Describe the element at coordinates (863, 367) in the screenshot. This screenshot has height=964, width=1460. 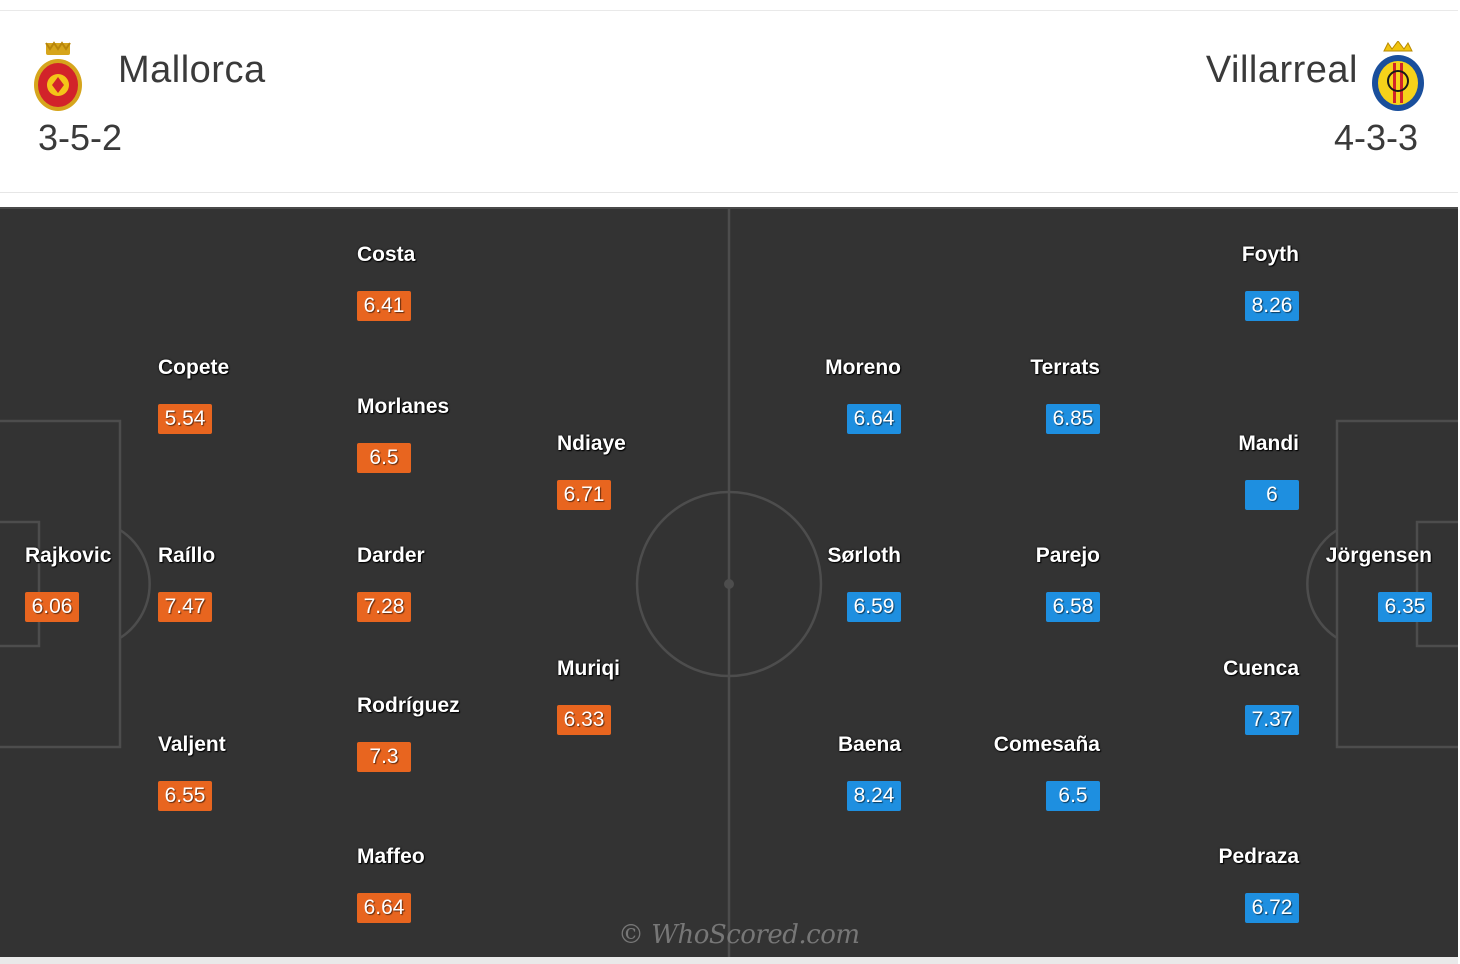
I see `player-name: Moreno` at that location.